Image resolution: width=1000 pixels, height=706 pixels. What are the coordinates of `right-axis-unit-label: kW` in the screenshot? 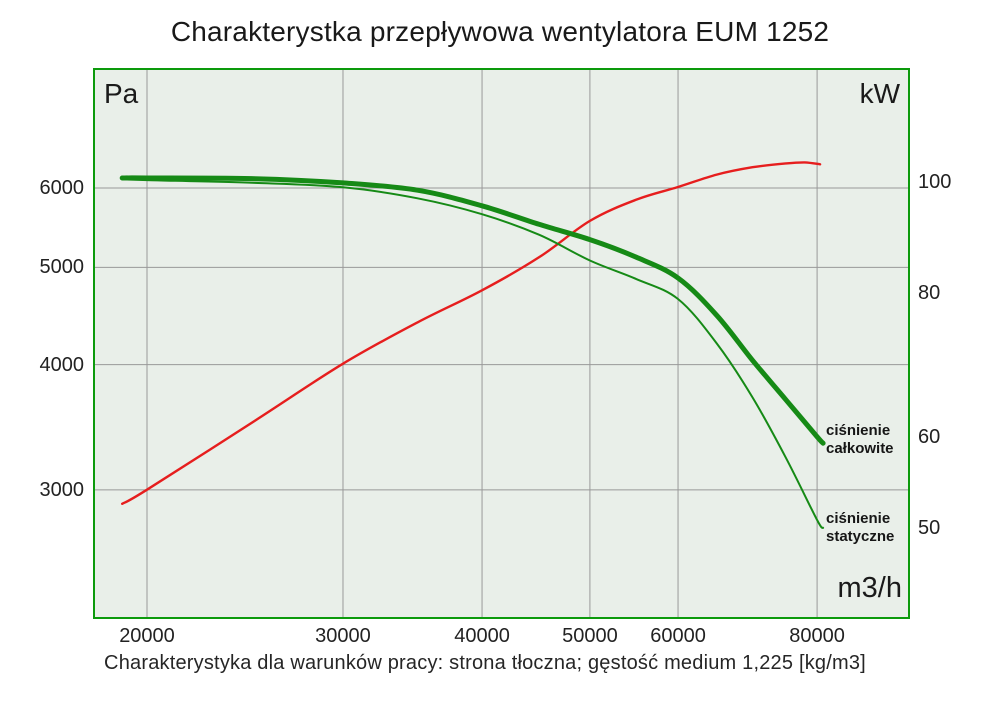 It's located at (879, 93).